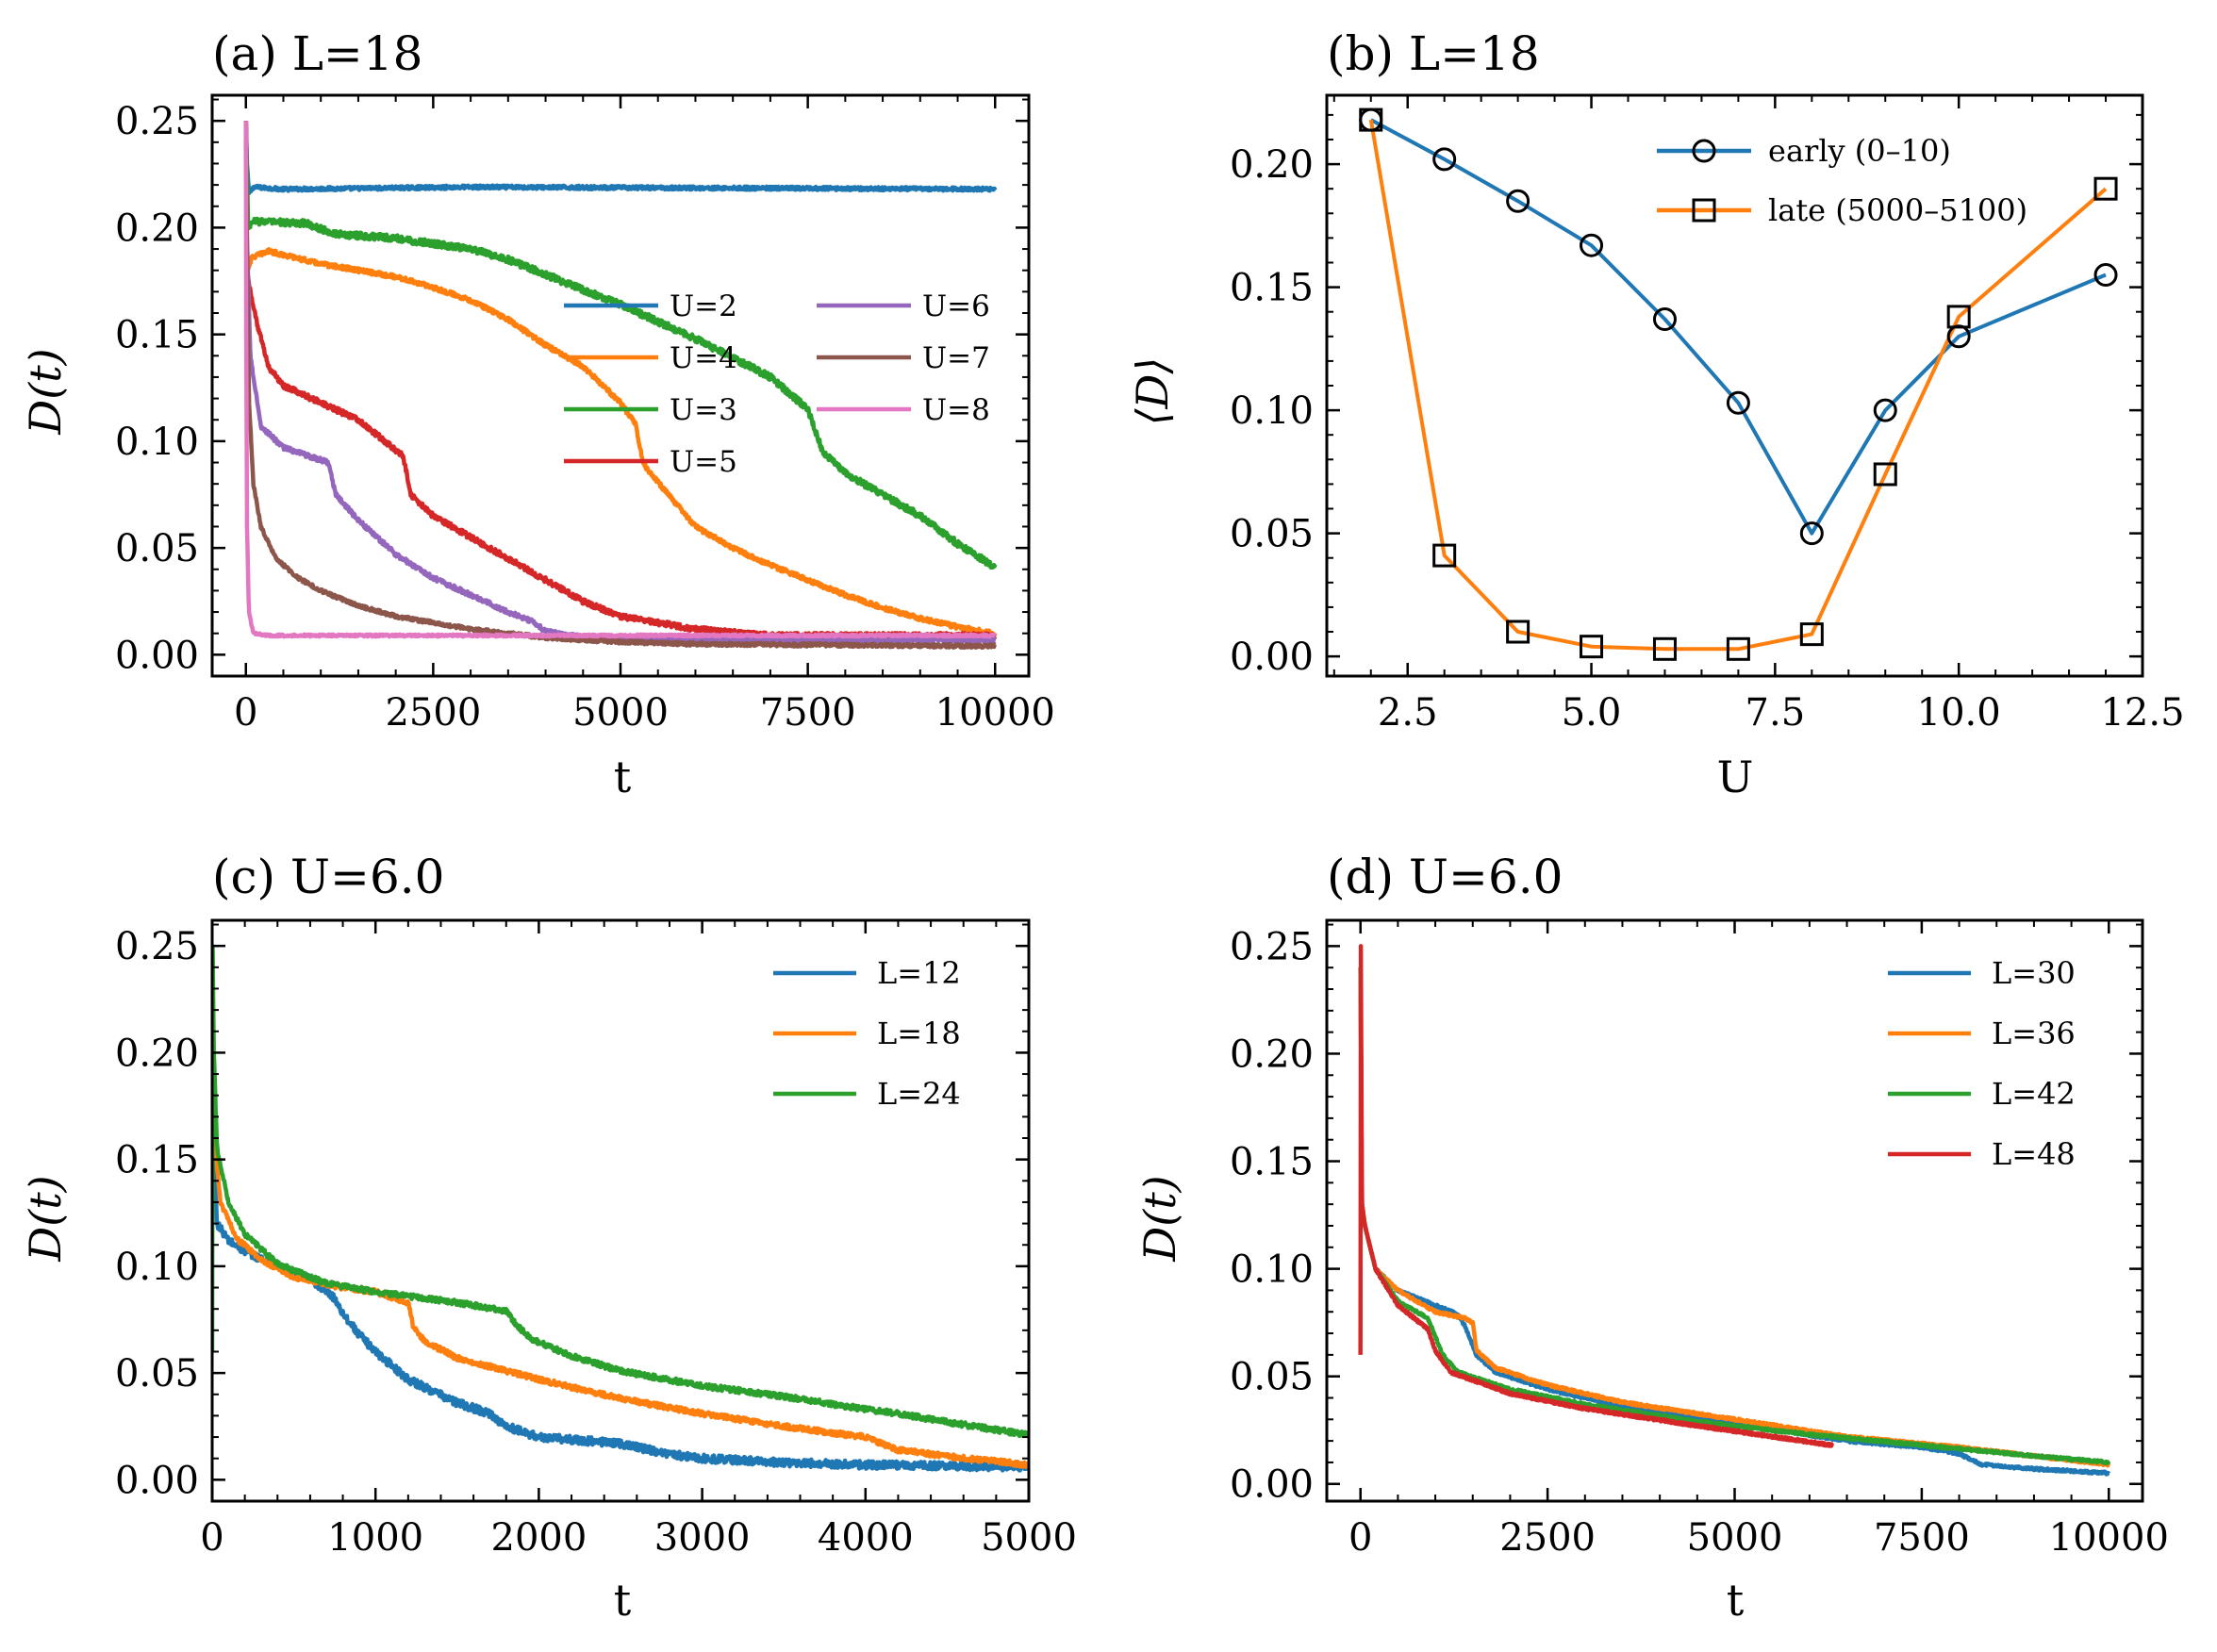  I want to click on series-line-U=6, so click(620, 383).